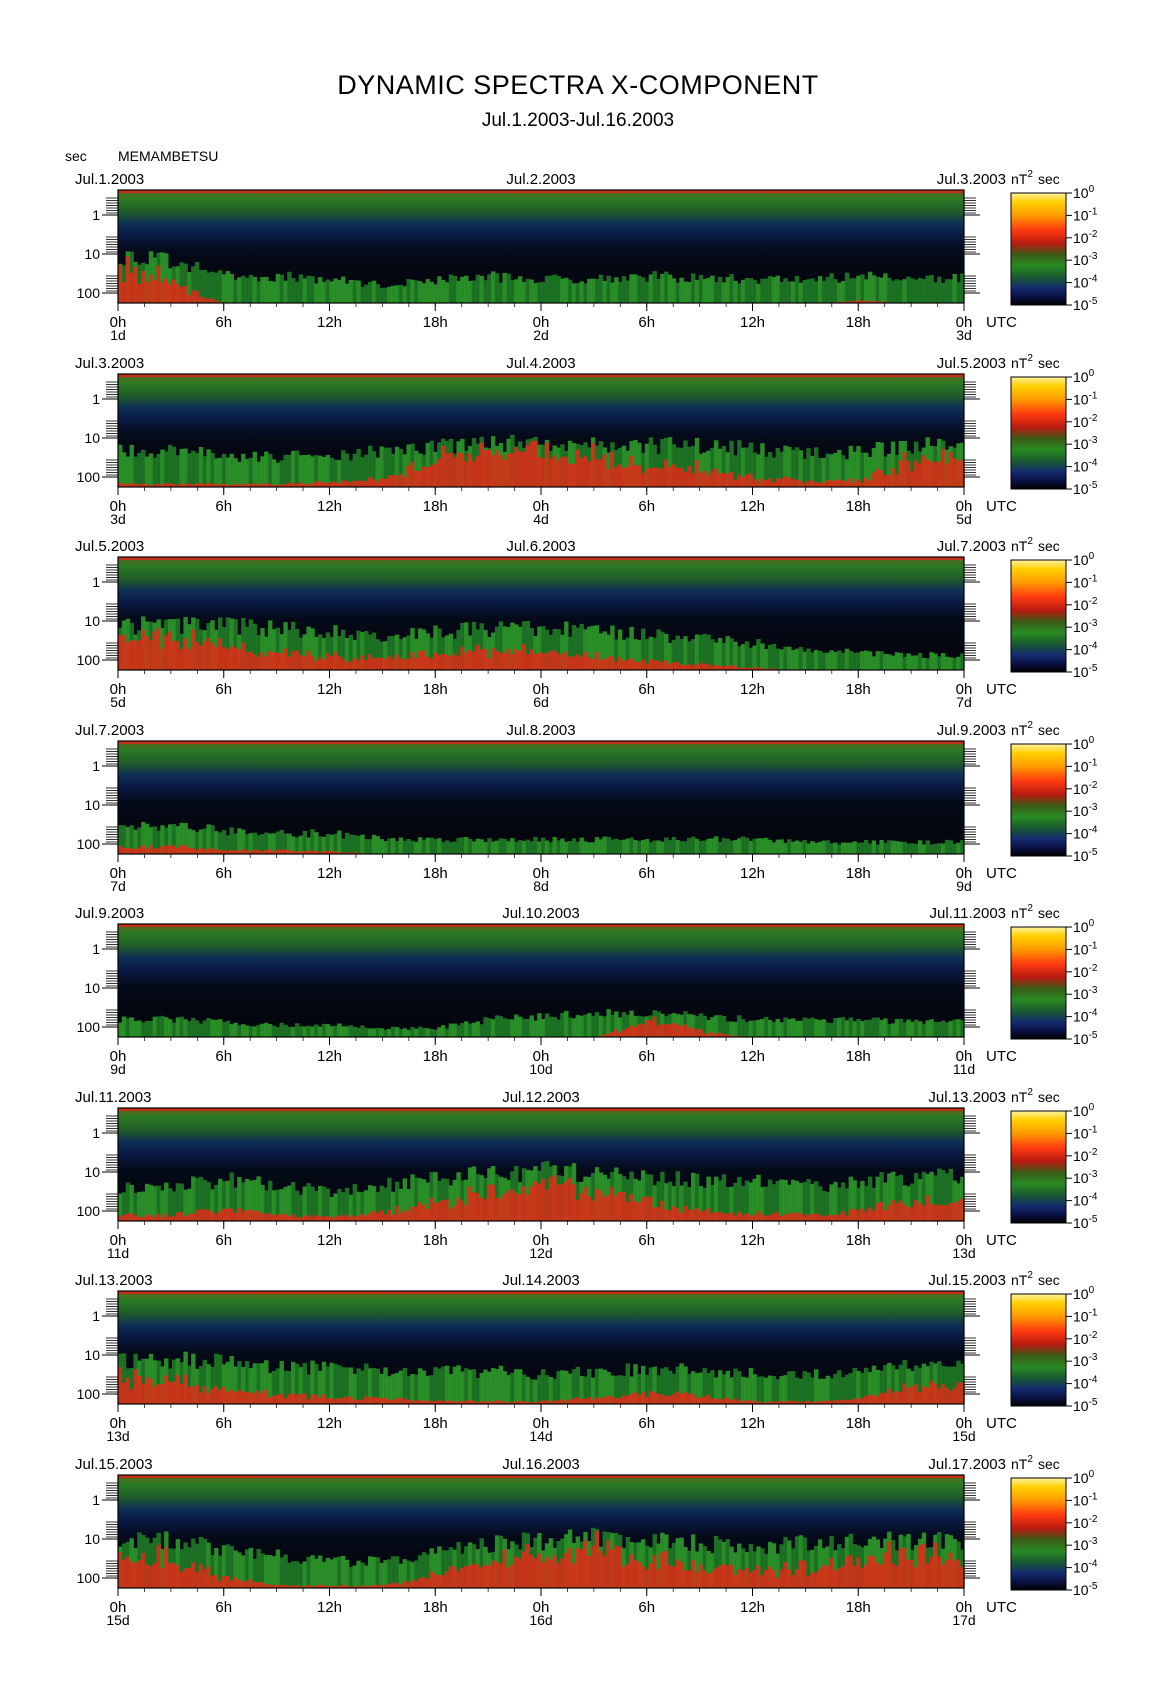  I want to click on x-tick-label: 12h, so click(752, 873).